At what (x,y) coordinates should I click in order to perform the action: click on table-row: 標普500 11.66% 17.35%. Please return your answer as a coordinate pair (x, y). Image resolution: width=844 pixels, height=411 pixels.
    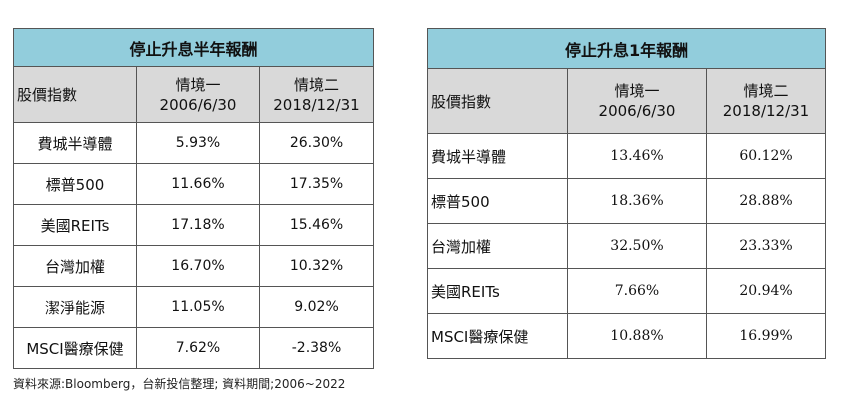
    Looking at the image, I should click on (194, 184).